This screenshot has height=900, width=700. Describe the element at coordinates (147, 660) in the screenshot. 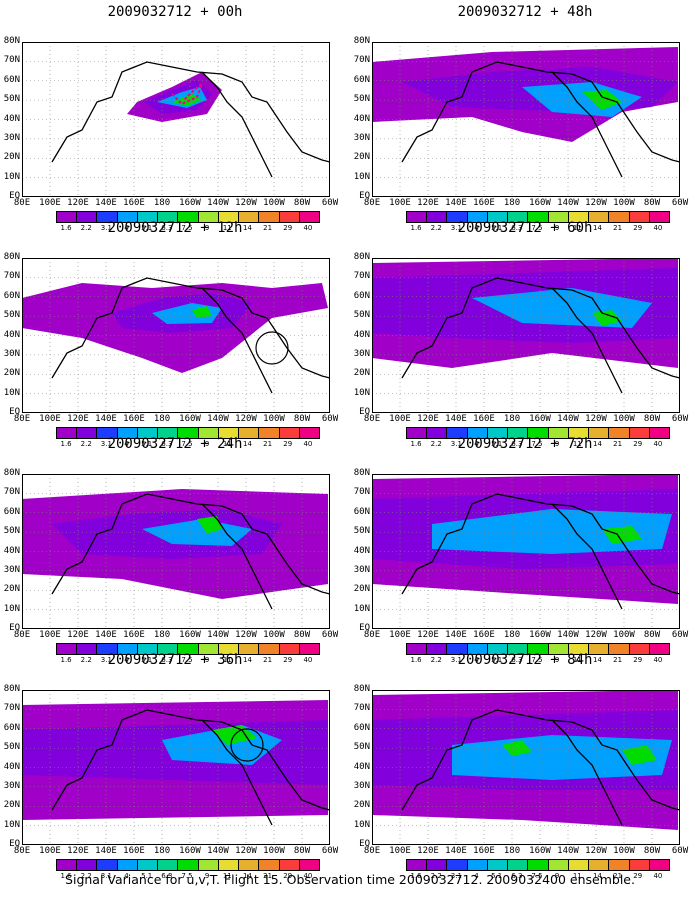

I see `colorbar-label: 5.1` at that location.